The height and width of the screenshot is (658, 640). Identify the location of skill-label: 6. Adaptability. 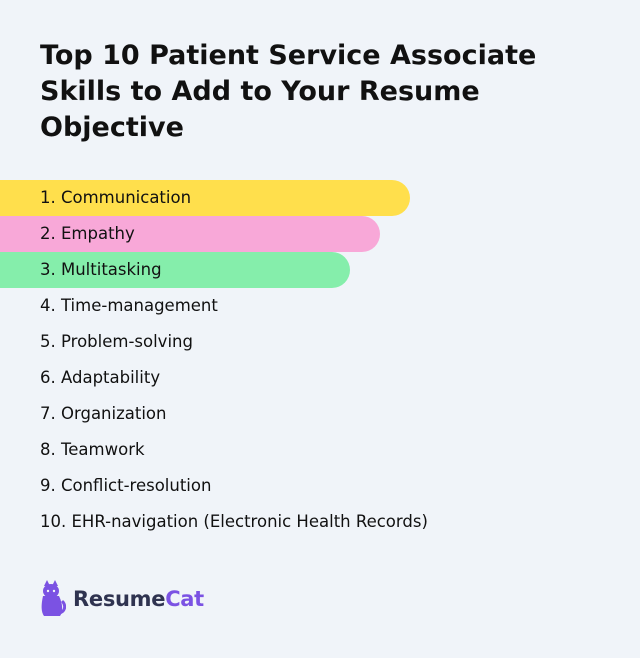
(100, 377).